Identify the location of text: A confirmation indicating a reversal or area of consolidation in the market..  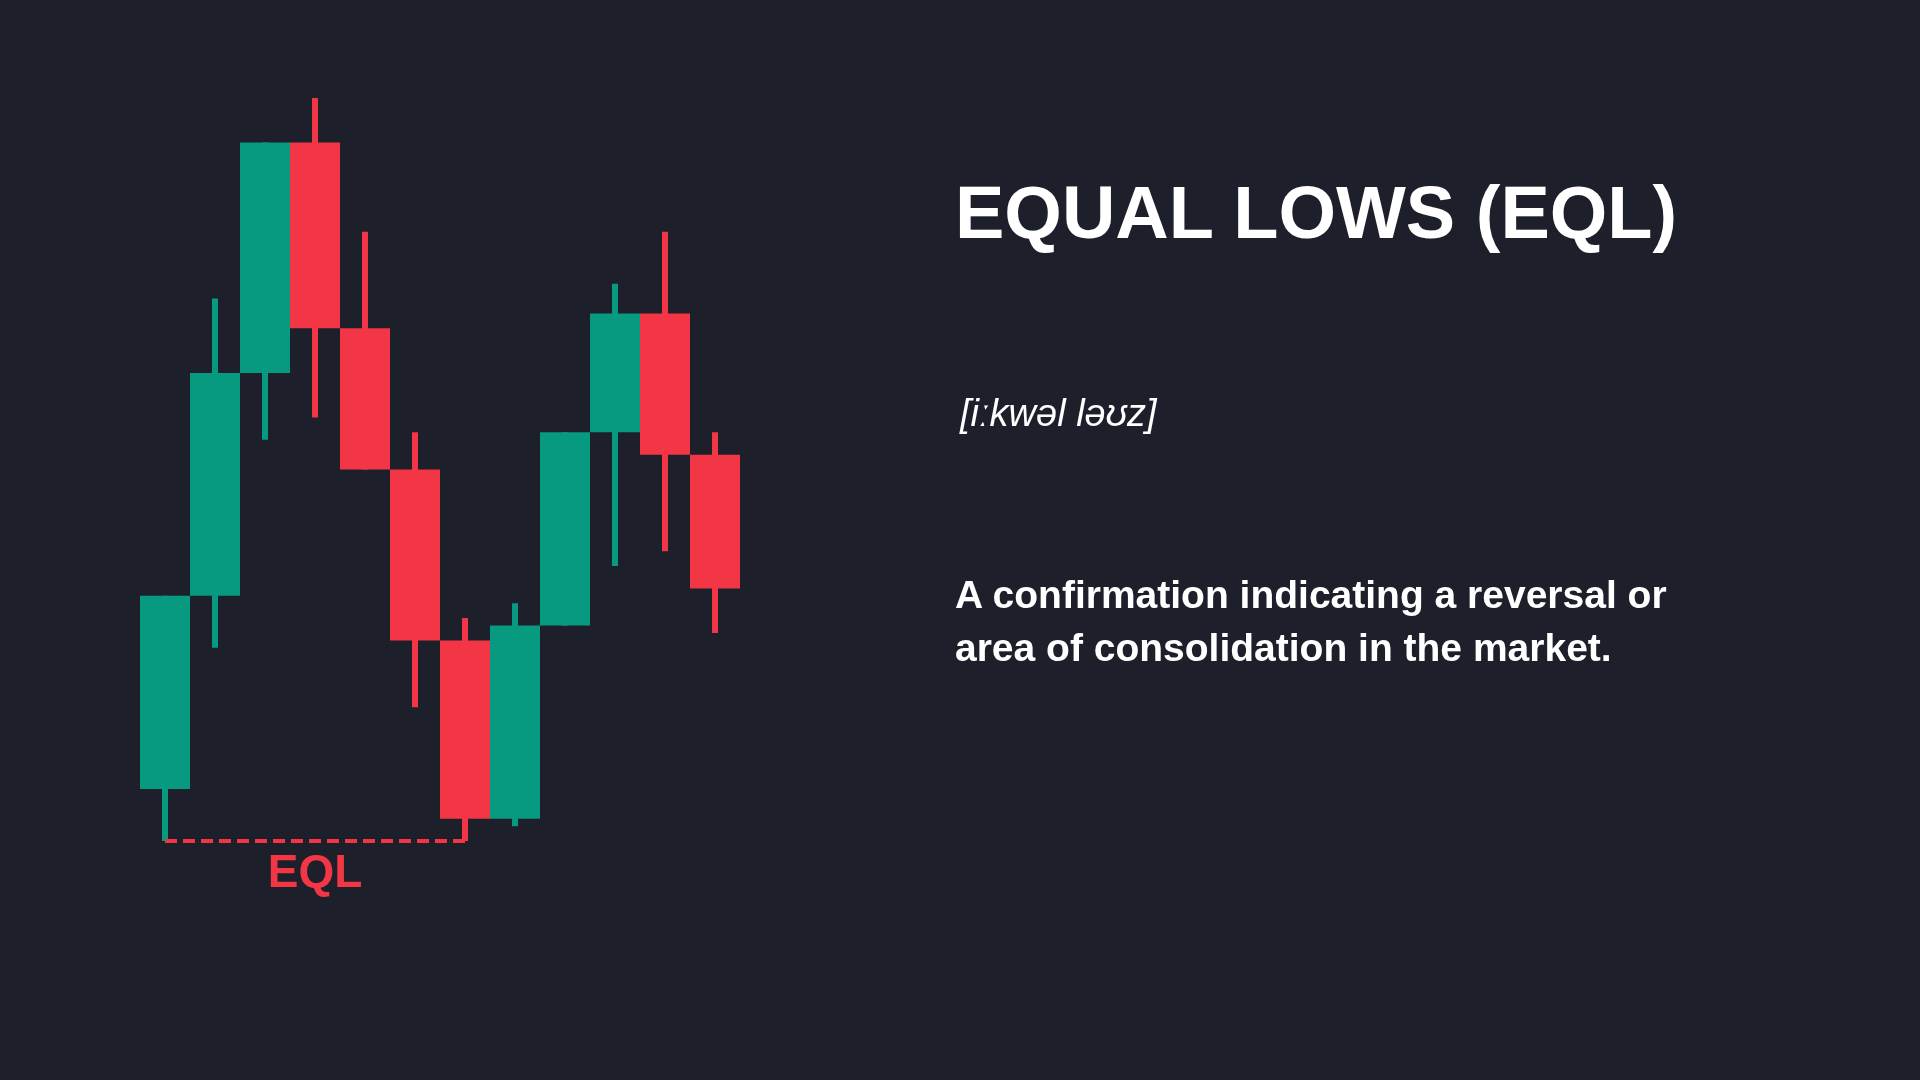
(1311, 621).